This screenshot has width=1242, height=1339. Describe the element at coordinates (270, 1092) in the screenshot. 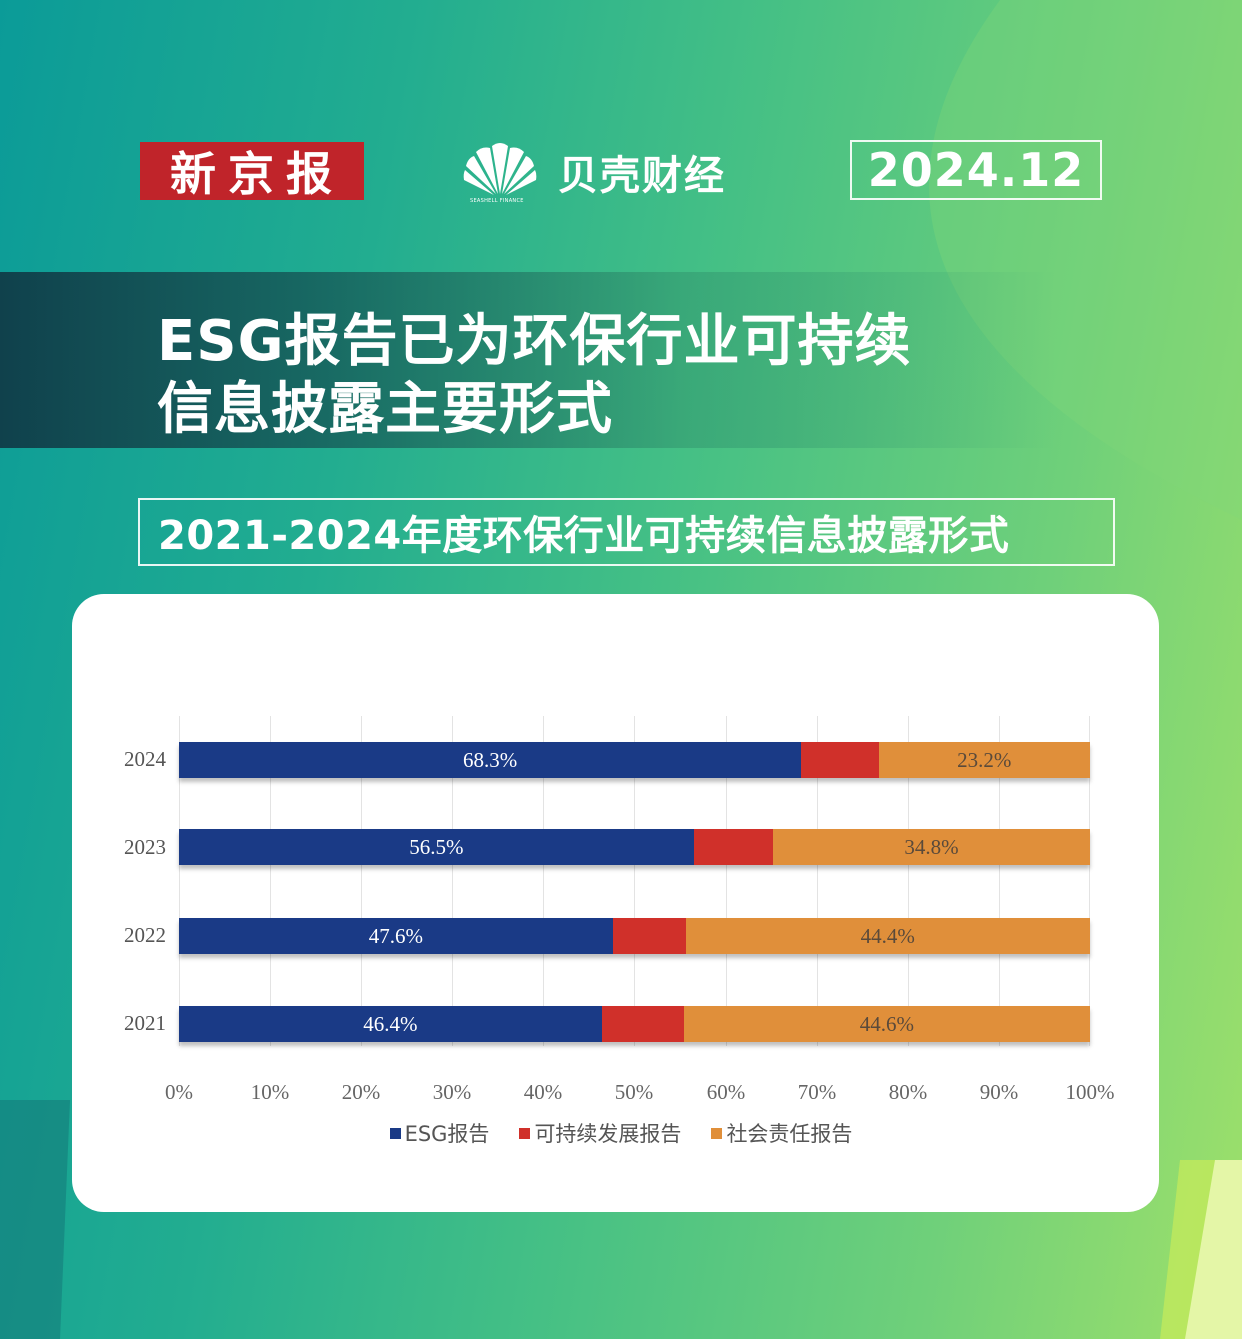

I see `x-tick: 10%` at that location.